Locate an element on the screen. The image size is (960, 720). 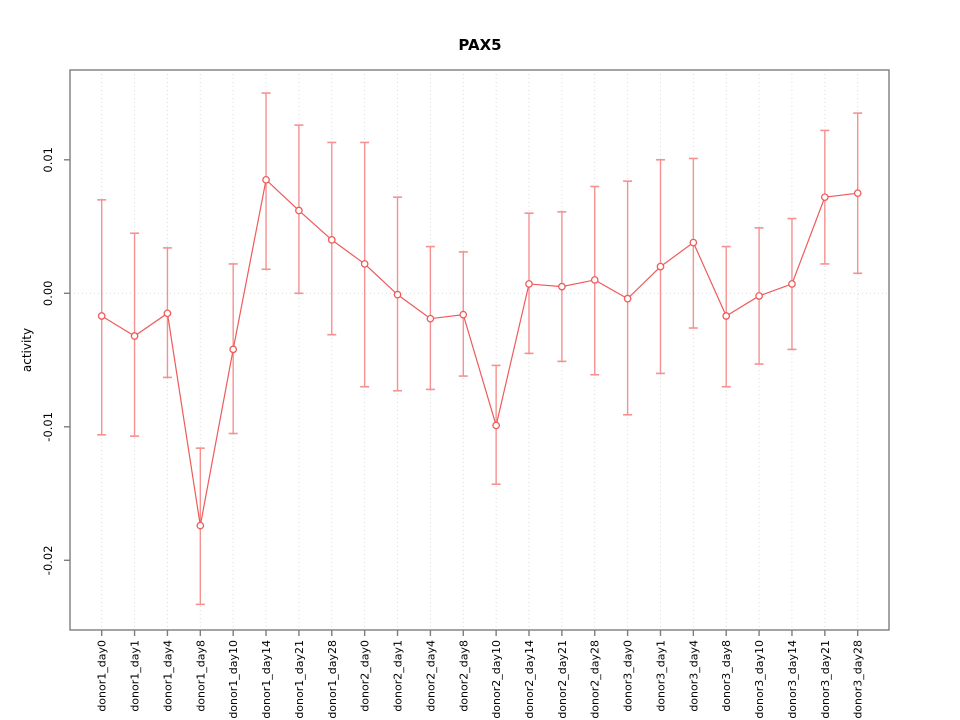
x-tick-label: donor1_day21 is located at coordinates (299, 679).